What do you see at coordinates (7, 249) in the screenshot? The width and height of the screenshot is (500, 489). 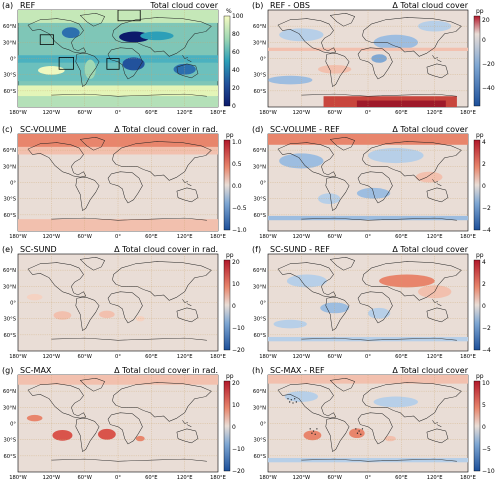 I see `panel-letter: (e)` at bounding box center [7, 249].